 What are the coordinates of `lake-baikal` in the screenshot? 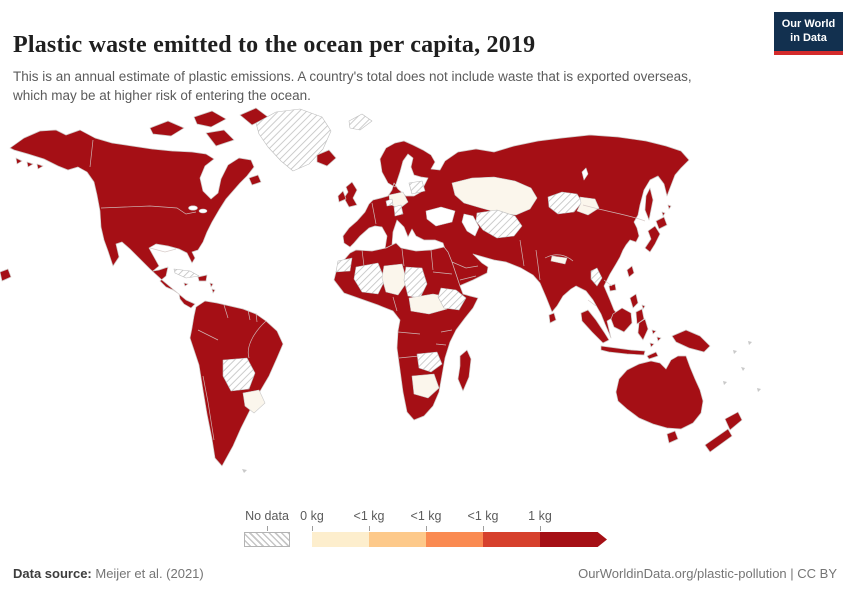 It's located at (585, 174).